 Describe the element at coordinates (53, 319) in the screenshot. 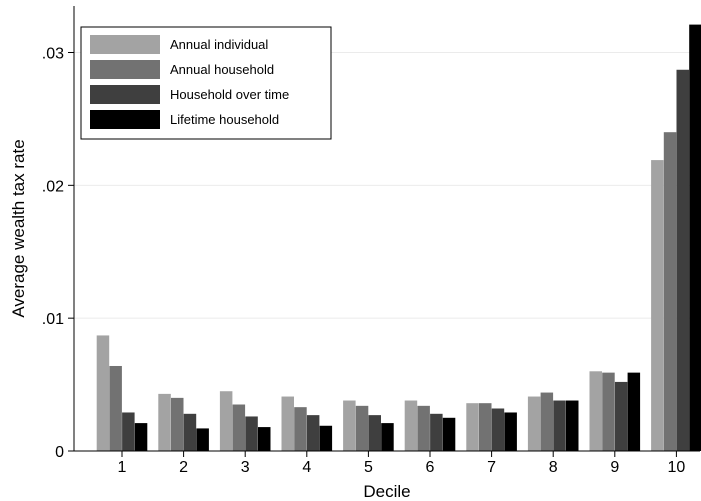

I see `y-tick-label: .01` at that location.